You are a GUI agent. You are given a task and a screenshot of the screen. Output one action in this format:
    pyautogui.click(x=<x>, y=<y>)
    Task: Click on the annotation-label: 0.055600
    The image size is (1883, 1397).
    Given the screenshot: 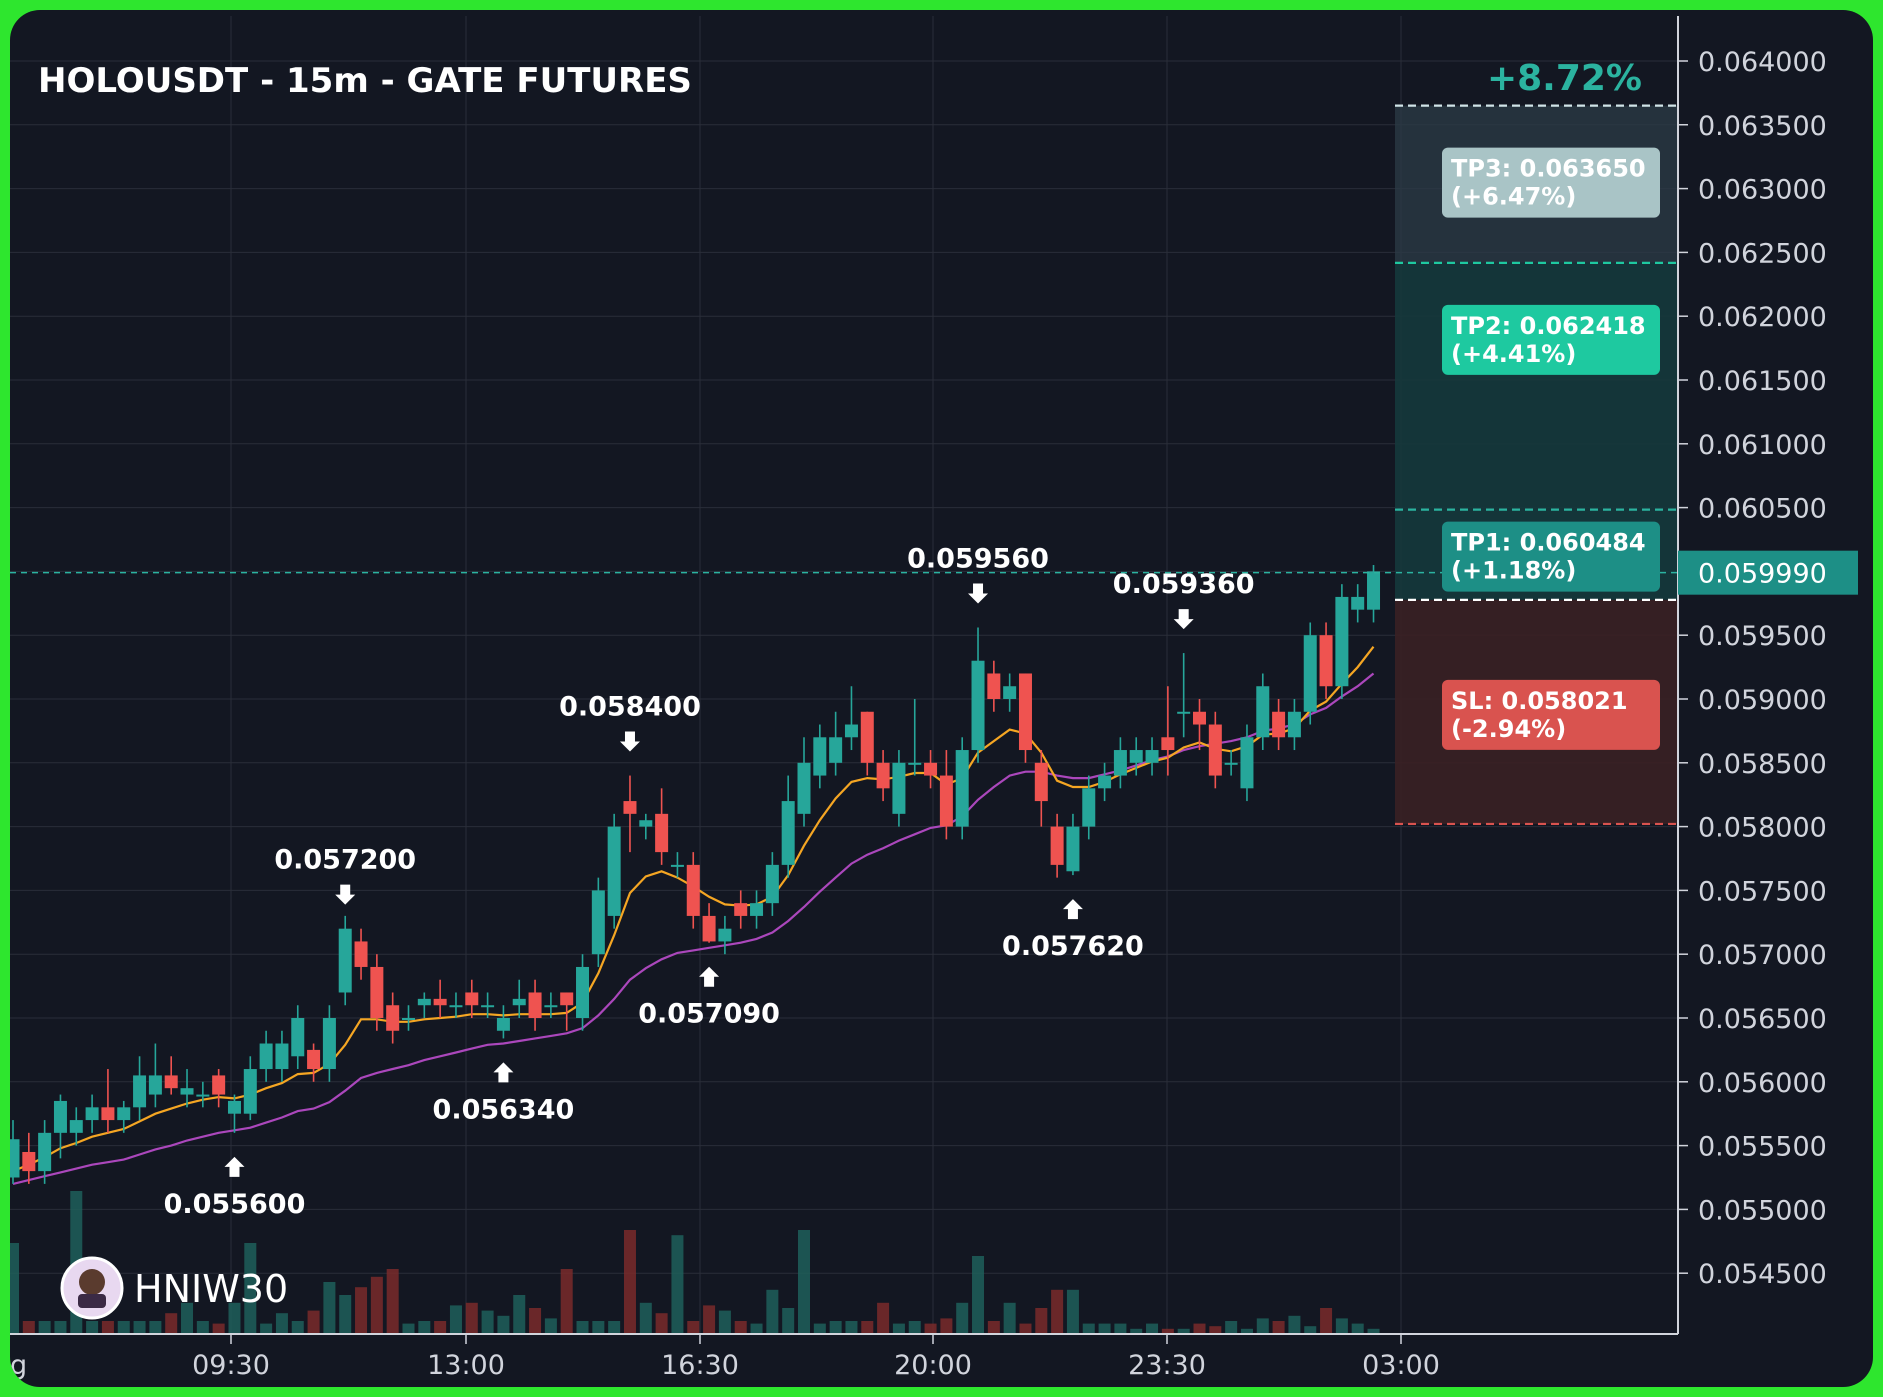 What is the action you would take?
    pyautogui.click(x=235, y=1204)
    